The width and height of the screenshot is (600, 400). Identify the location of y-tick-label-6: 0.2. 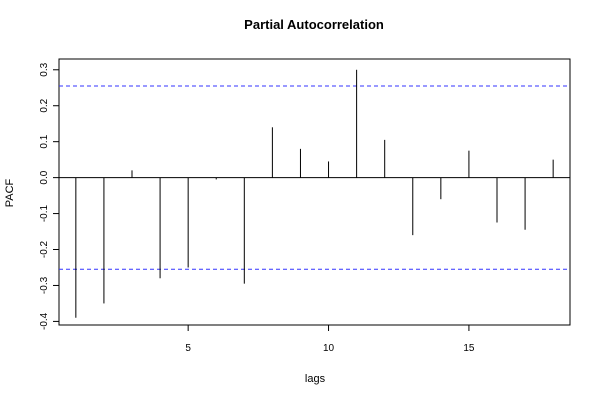
(44, 105).